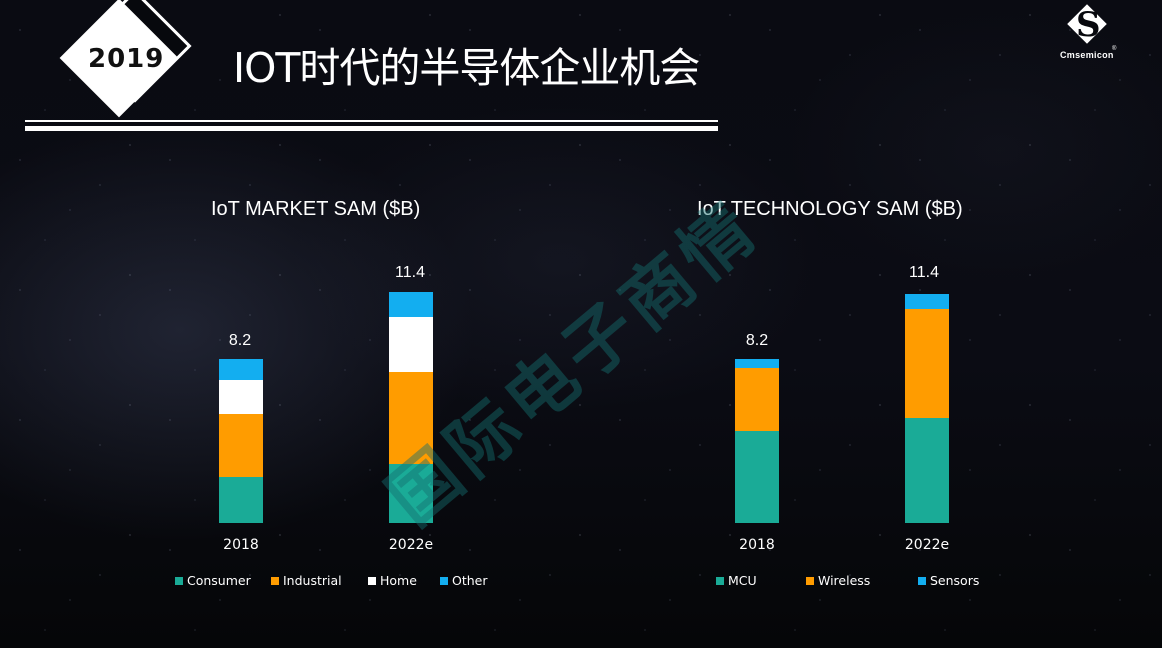 This screenshot has width=1162, height=648. Describe the element at coordinates (219, 580) in the screenshot. I see `legend-label: Consumer` at that location.